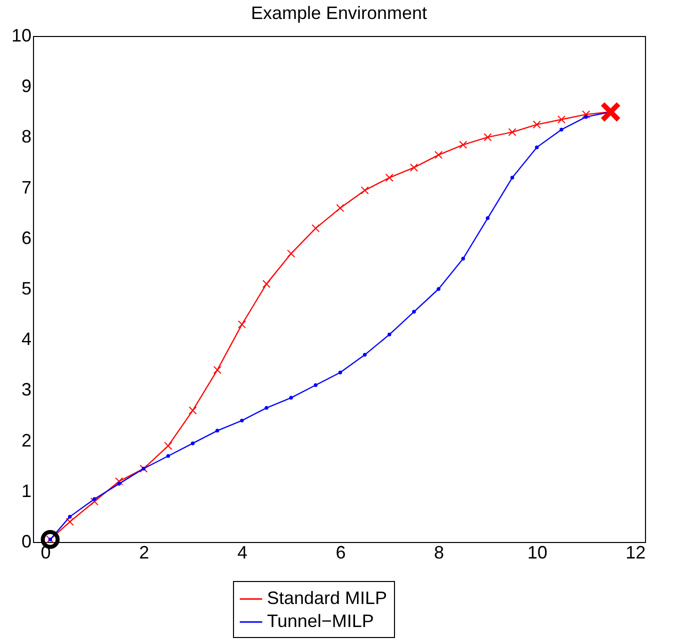  I want to click on y-tick-label: 6, so click(26, 238).